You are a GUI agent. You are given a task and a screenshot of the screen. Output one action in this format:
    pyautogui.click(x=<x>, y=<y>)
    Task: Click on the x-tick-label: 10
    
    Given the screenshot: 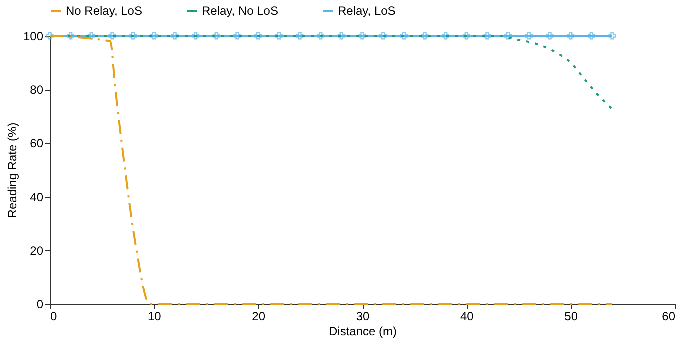 What is the action you would take?
    pyautogui.click(x=155, y=317)
    